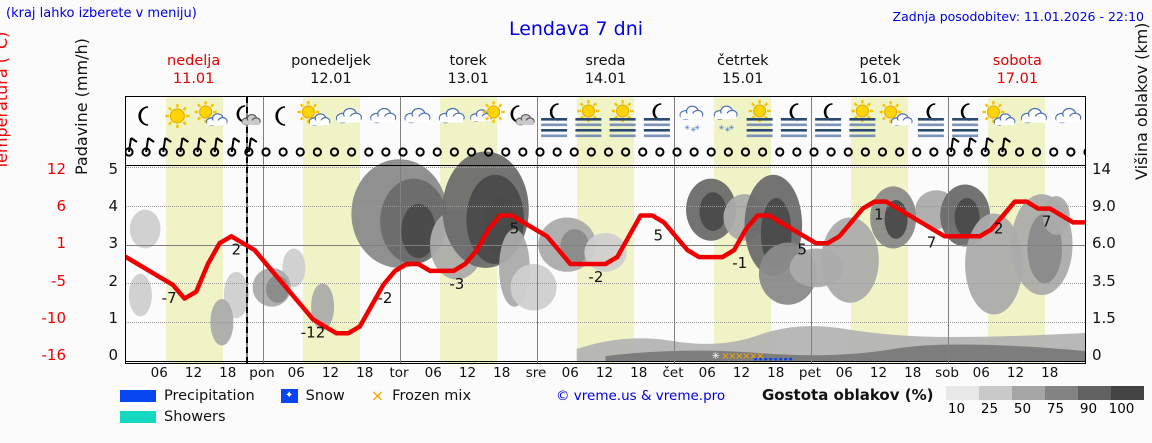  What do you see at coordinates (1097, 355) in the screenshot?
I see `cloud-height-tick: 0` at bounding box center [1097, 355].